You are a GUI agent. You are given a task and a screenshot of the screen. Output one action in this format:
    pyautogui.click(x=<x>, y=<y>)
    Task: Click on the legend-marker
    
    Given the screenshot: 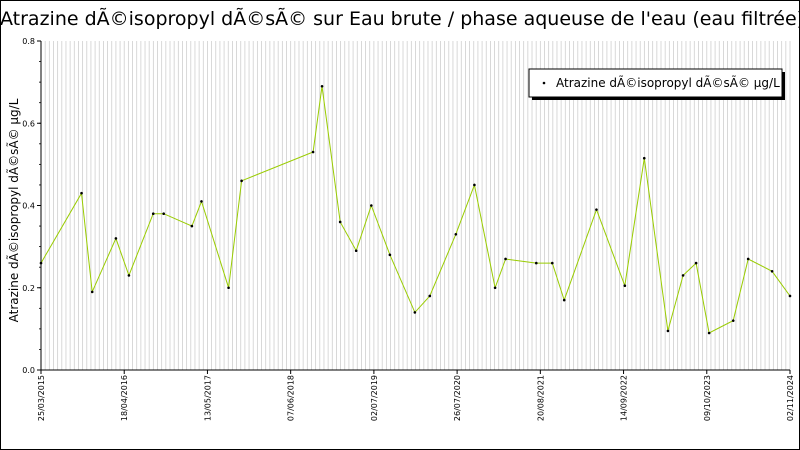 What is the action you would take?
    pyautogui.click(x=544, y=83)
    